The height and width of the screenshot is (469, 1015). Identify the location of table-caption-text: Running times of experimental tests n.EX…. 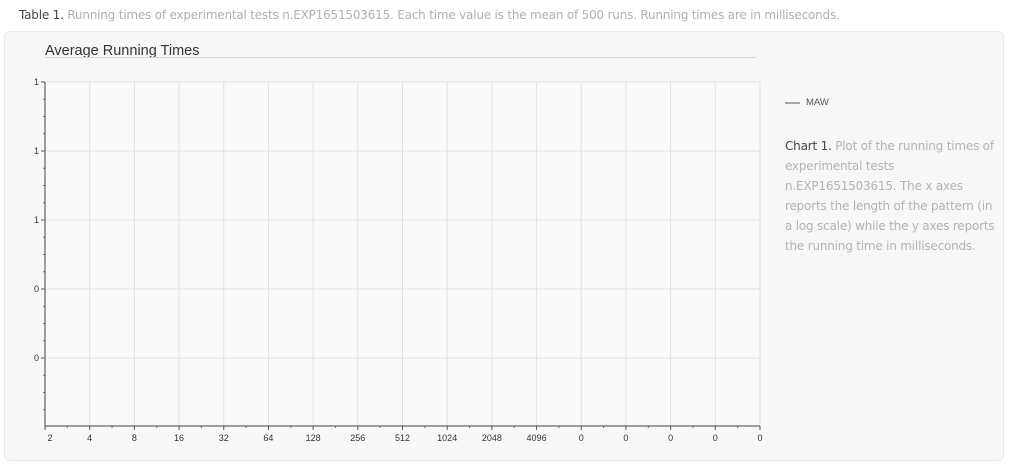
(453, 15).